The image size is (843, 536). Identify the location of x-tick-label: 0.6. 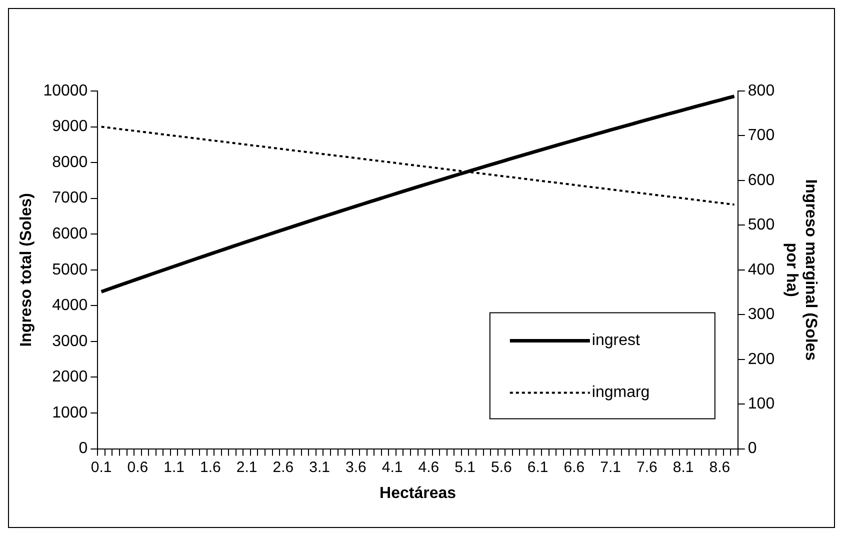
(137, 467).